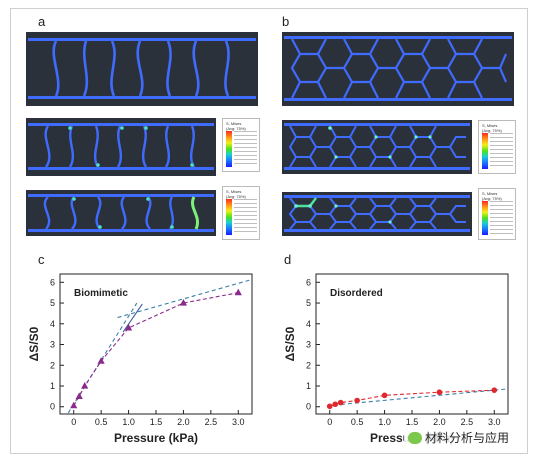 This screenshot has width=538, height=462. What do you see at coordinates (415, 438) in the screenshot?
I see `wechat-icon` at bounding box center [415, 438].